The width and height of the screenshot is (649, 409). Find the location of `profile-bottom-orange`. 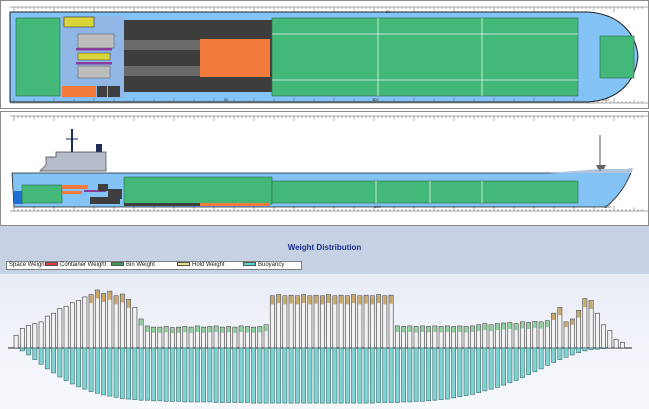

profile-bottom-orange is located at coordinates (235, 204).